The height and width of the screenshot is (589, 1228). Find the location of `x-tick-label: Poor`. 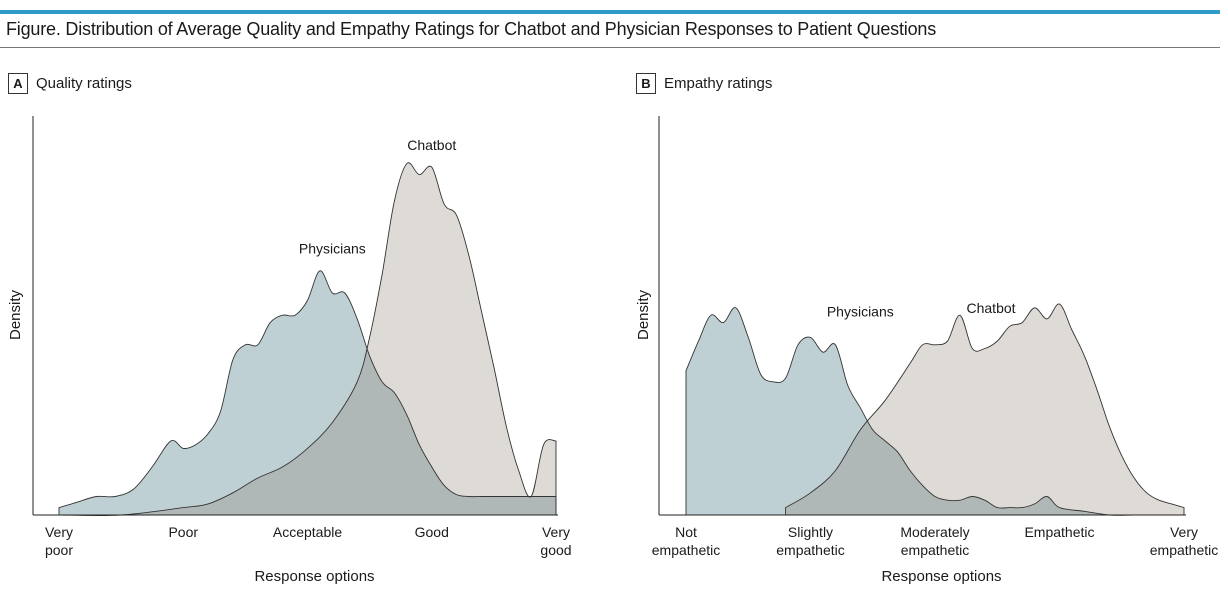

x-tick-label: Poor is located at coordinates (183, 532).